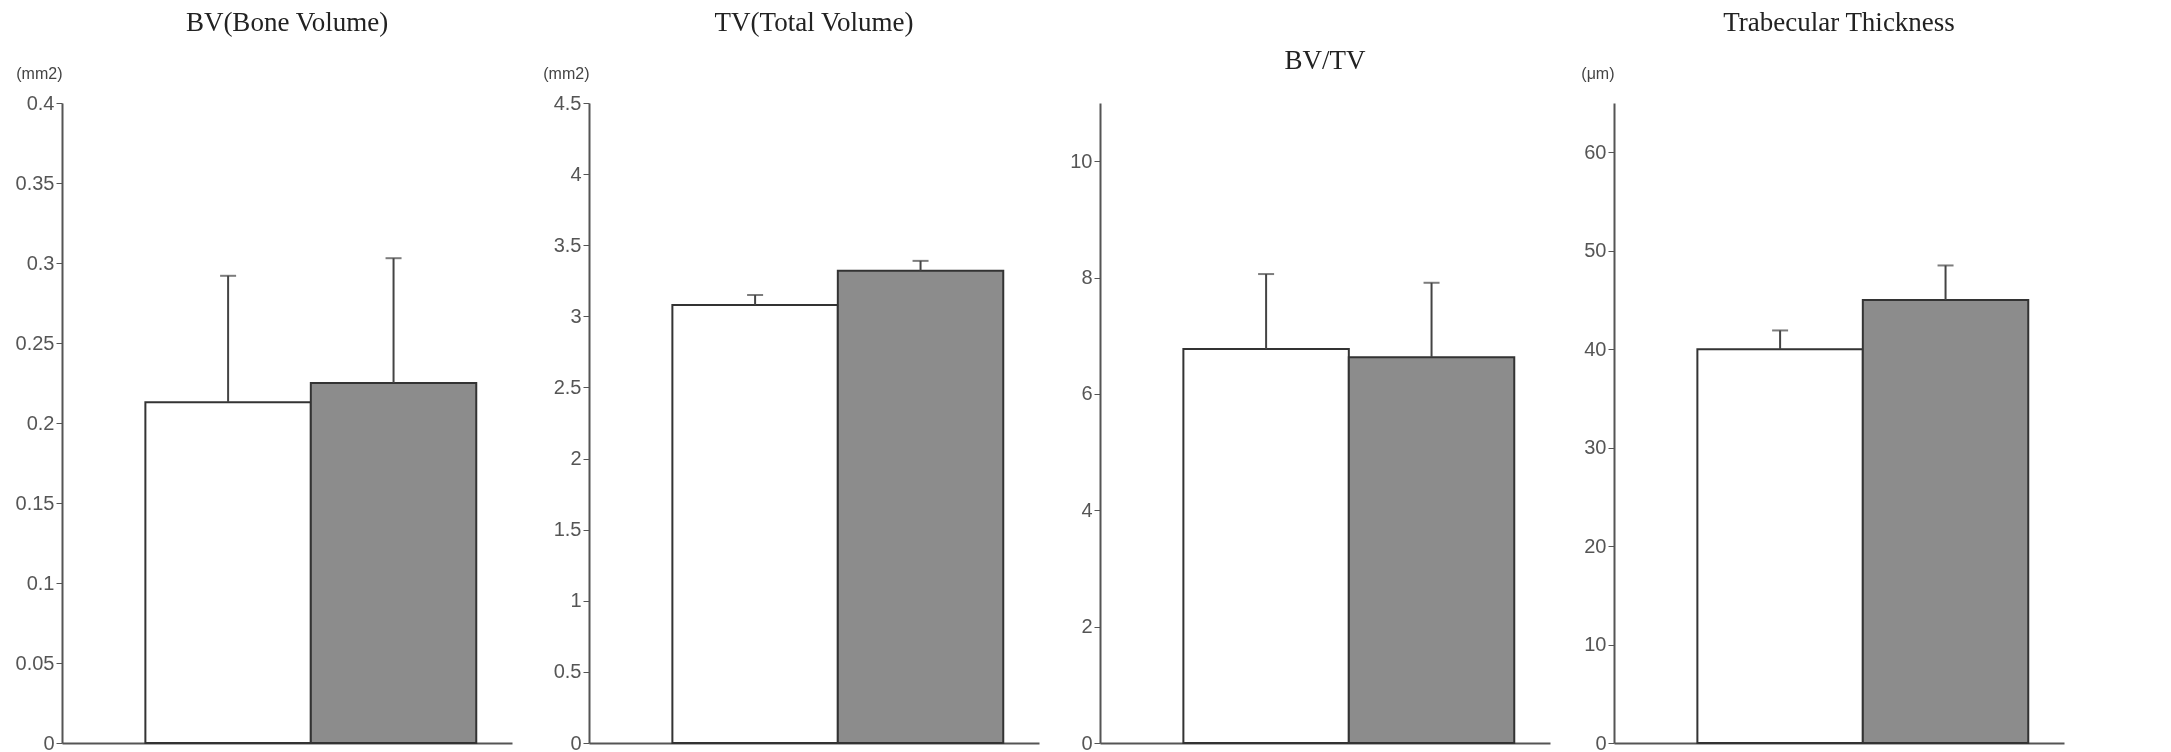  What do you see at coordinates (40, 422) in the screenshot?
I see `y-tick-label: 0.2` at bounding box center [40, 422].